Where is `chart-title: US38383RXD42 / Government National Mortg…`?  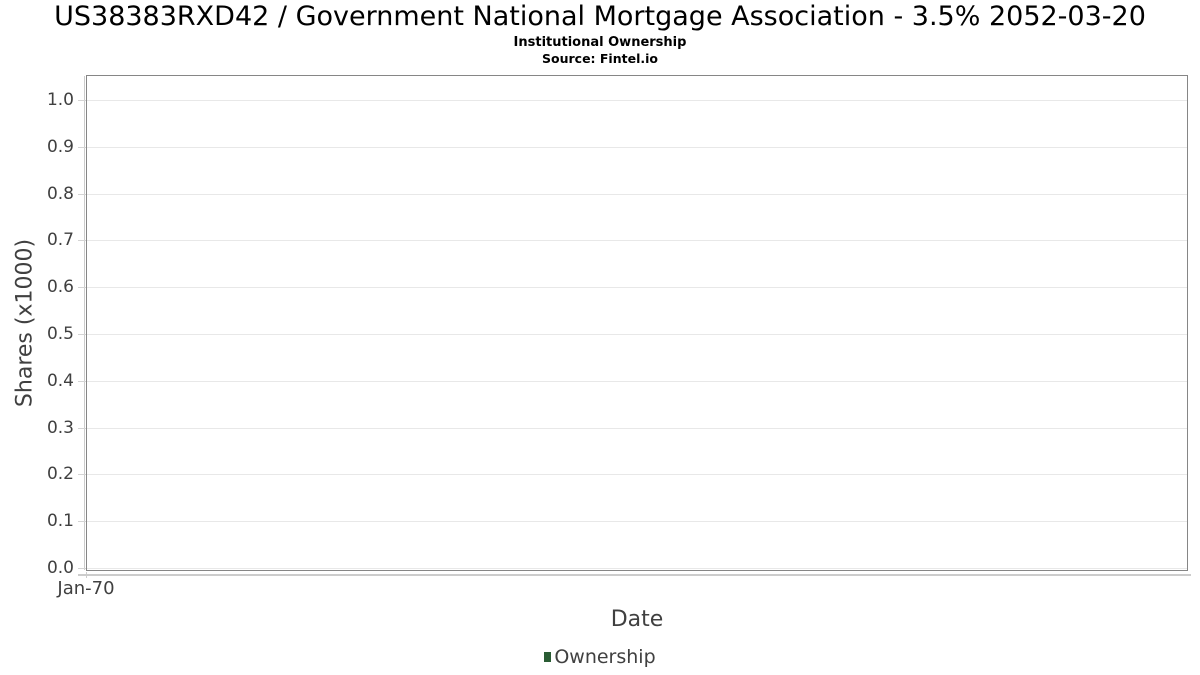 chart-title: US38383RXD42 / Government National Mortg… is located at coordinates (600, 16).